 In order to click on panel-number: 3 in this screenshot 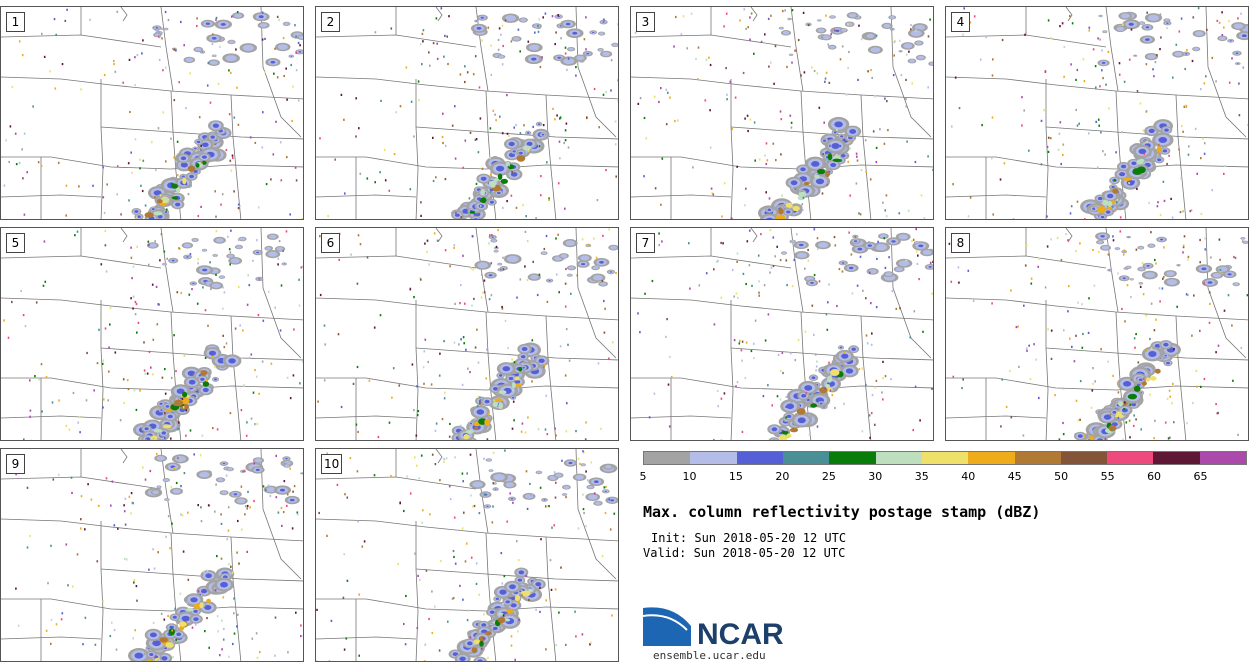, I will do `click(645, 22)`.